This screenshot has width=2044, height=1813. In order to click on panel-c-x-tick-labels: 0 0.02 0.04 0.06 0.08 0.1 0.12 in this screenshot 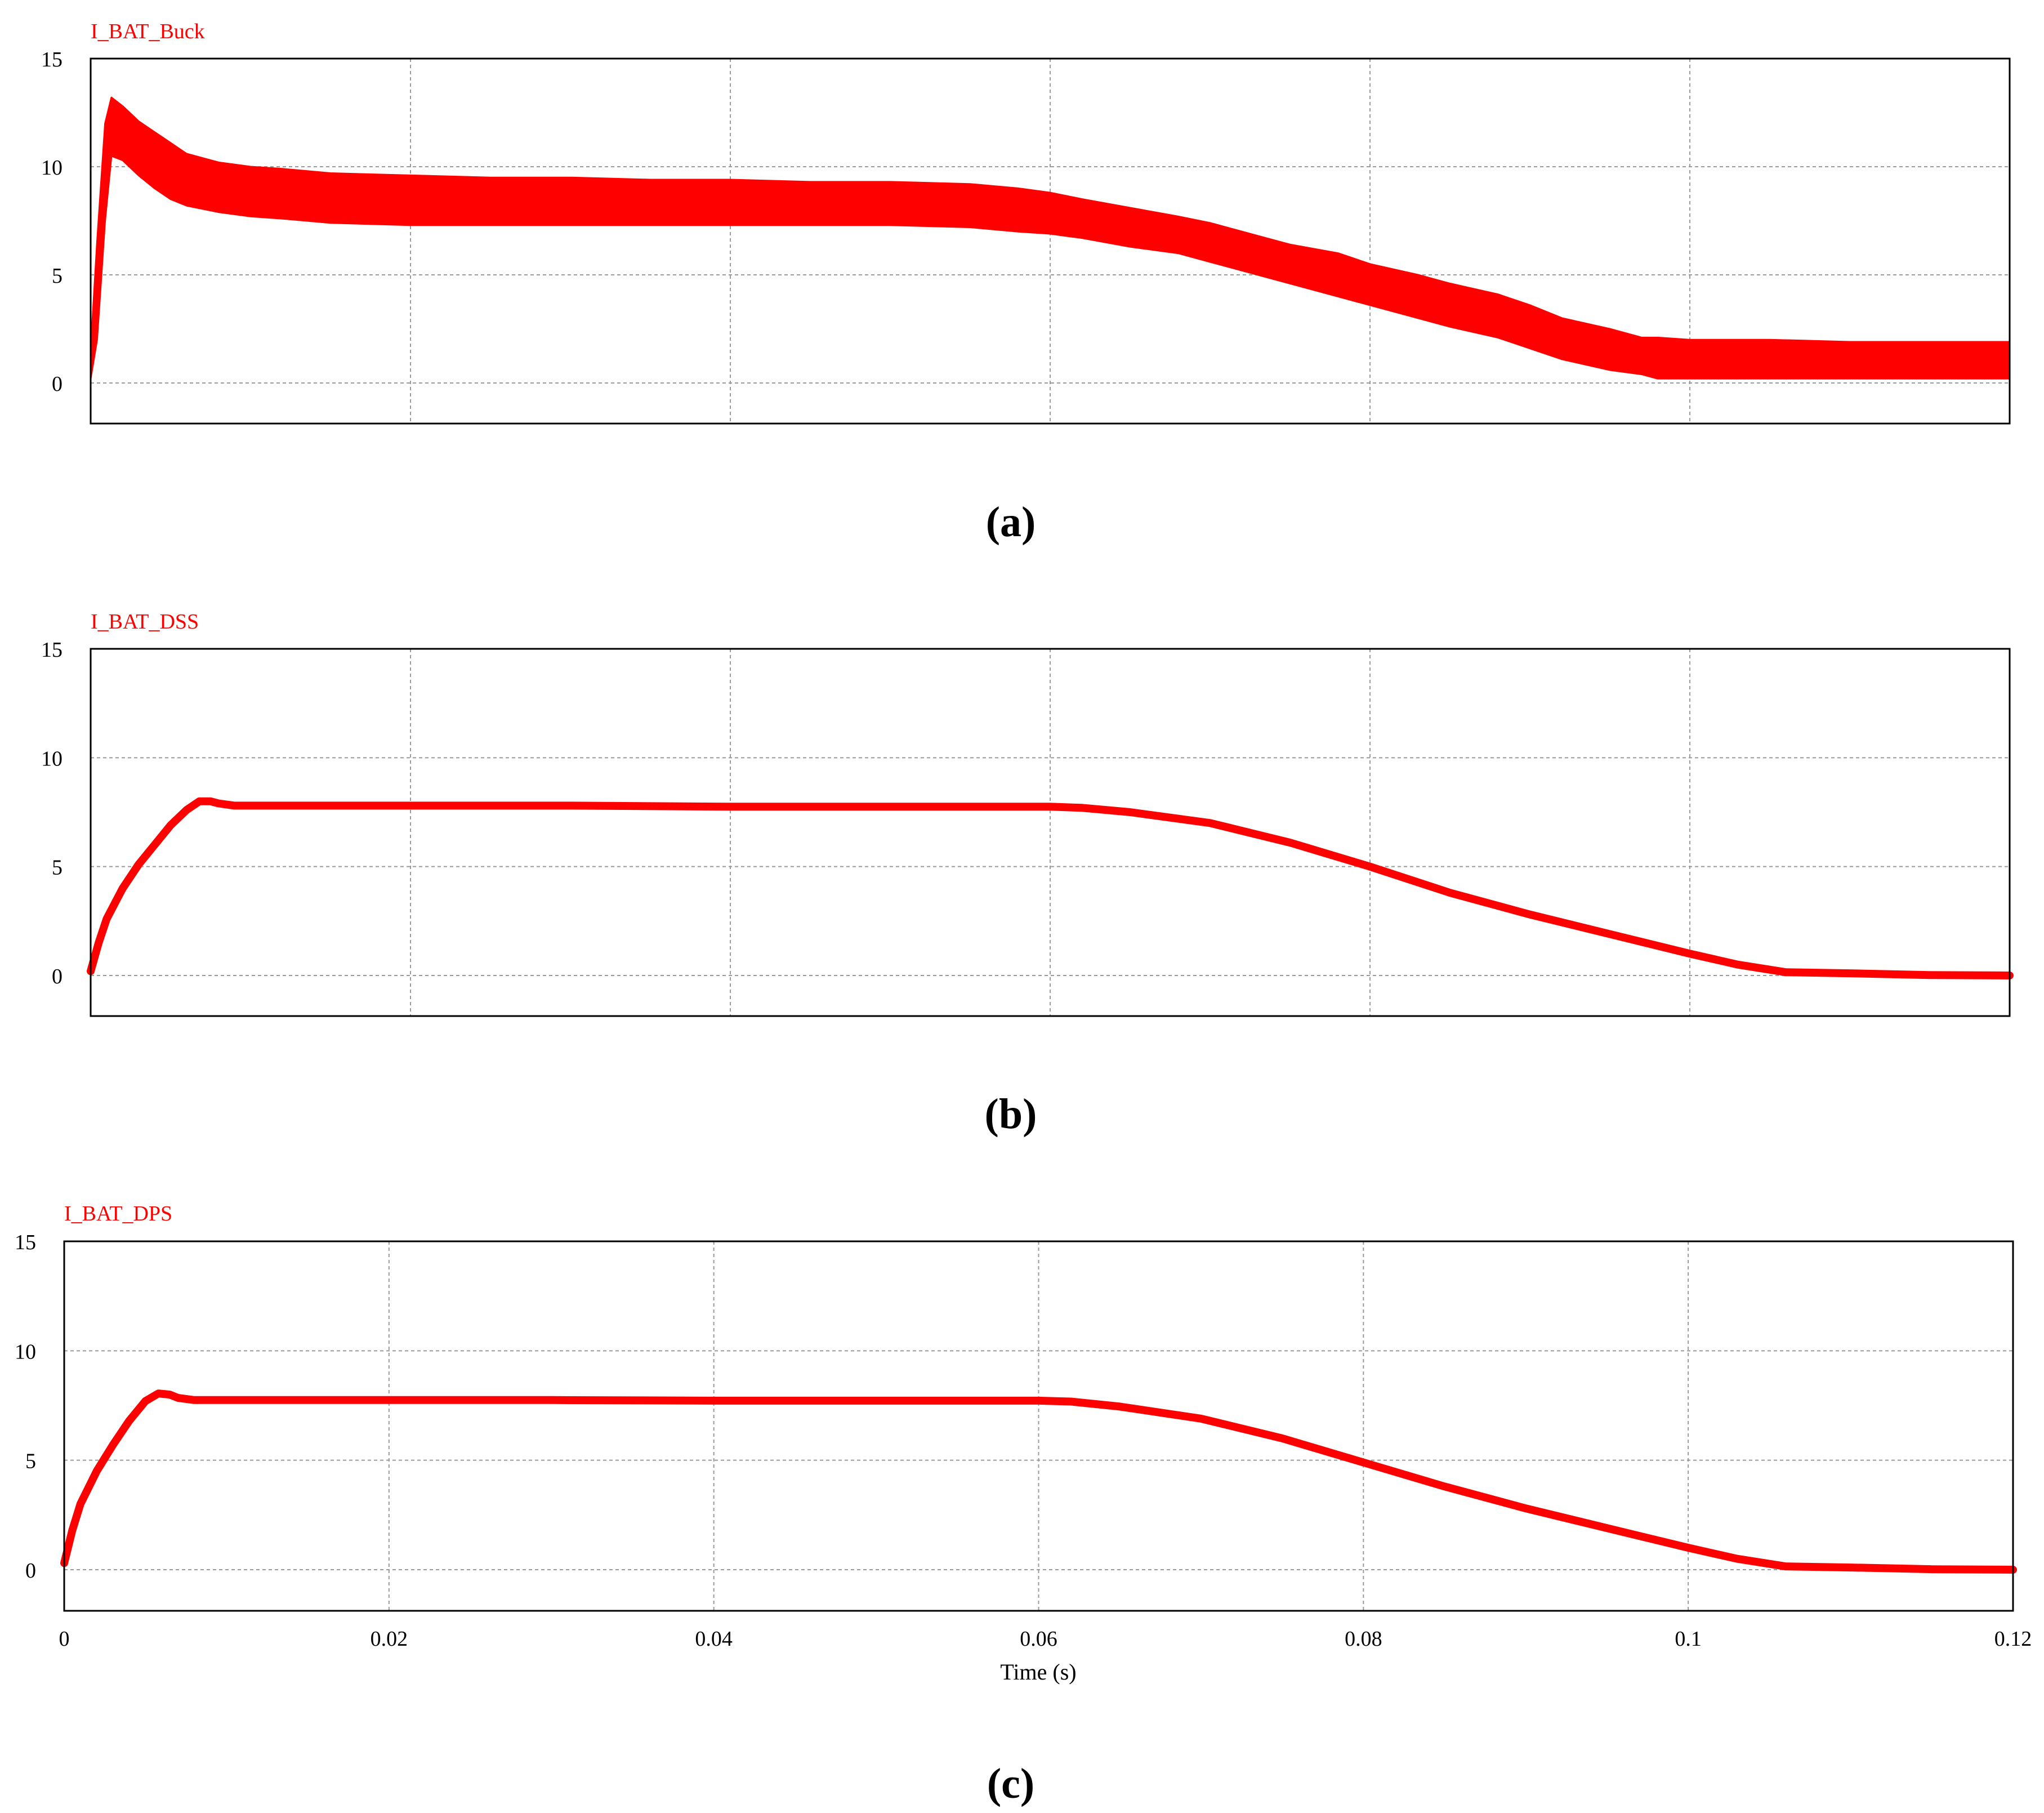, I will do `click(1045, 1639)`.